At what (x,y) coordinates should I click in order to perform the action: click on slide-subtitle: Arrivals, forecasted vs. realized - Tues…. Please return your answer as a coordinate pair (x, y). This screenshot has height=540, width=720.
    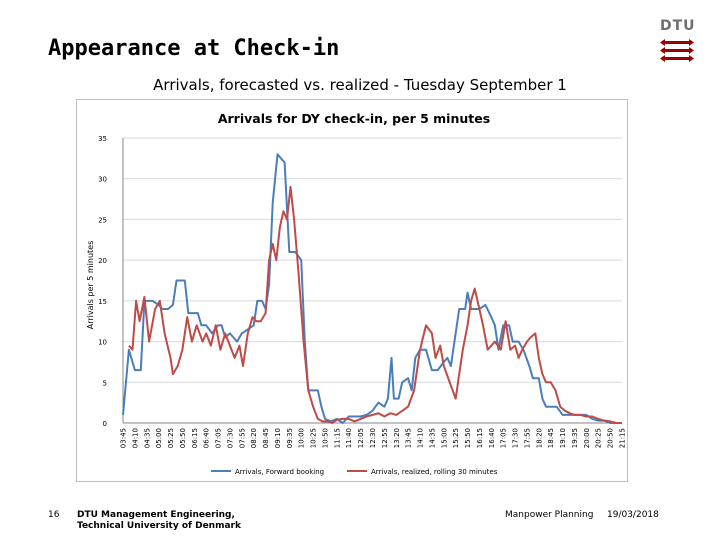
    Looking at the image, I should click on (360, 85).